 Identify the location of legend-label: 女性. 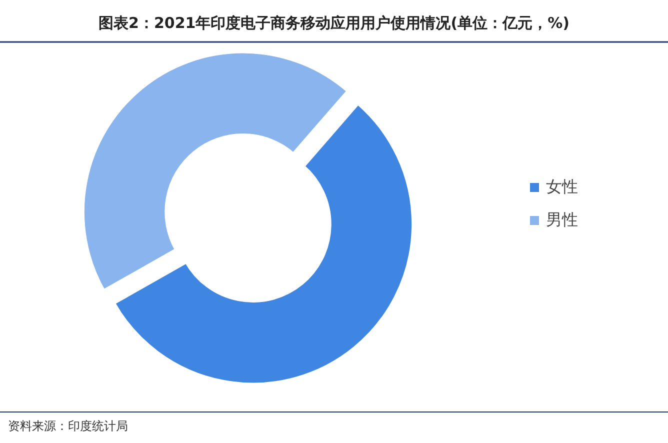
(562, 186).